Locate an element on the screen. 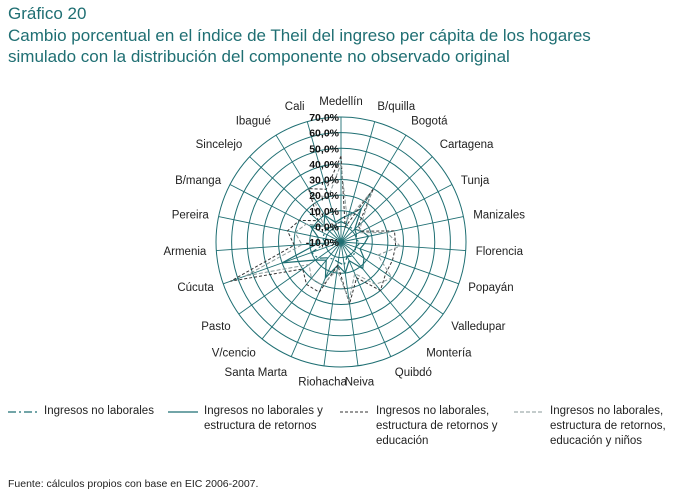 The width and height of the screenshot is (681, 496). tick-label: 50,0% is located at coordinates (324, 149).